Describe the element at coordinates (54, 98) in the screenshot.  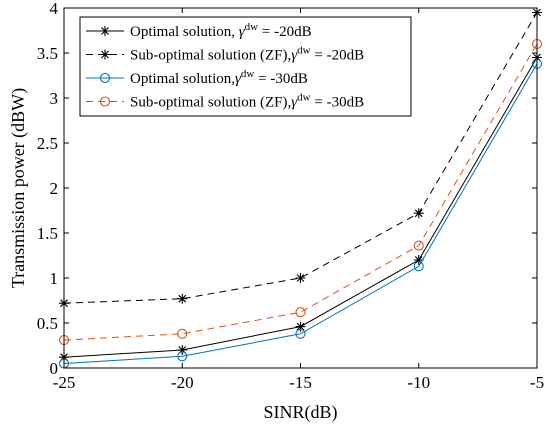
I see `y-tick-label: 3` at that location.